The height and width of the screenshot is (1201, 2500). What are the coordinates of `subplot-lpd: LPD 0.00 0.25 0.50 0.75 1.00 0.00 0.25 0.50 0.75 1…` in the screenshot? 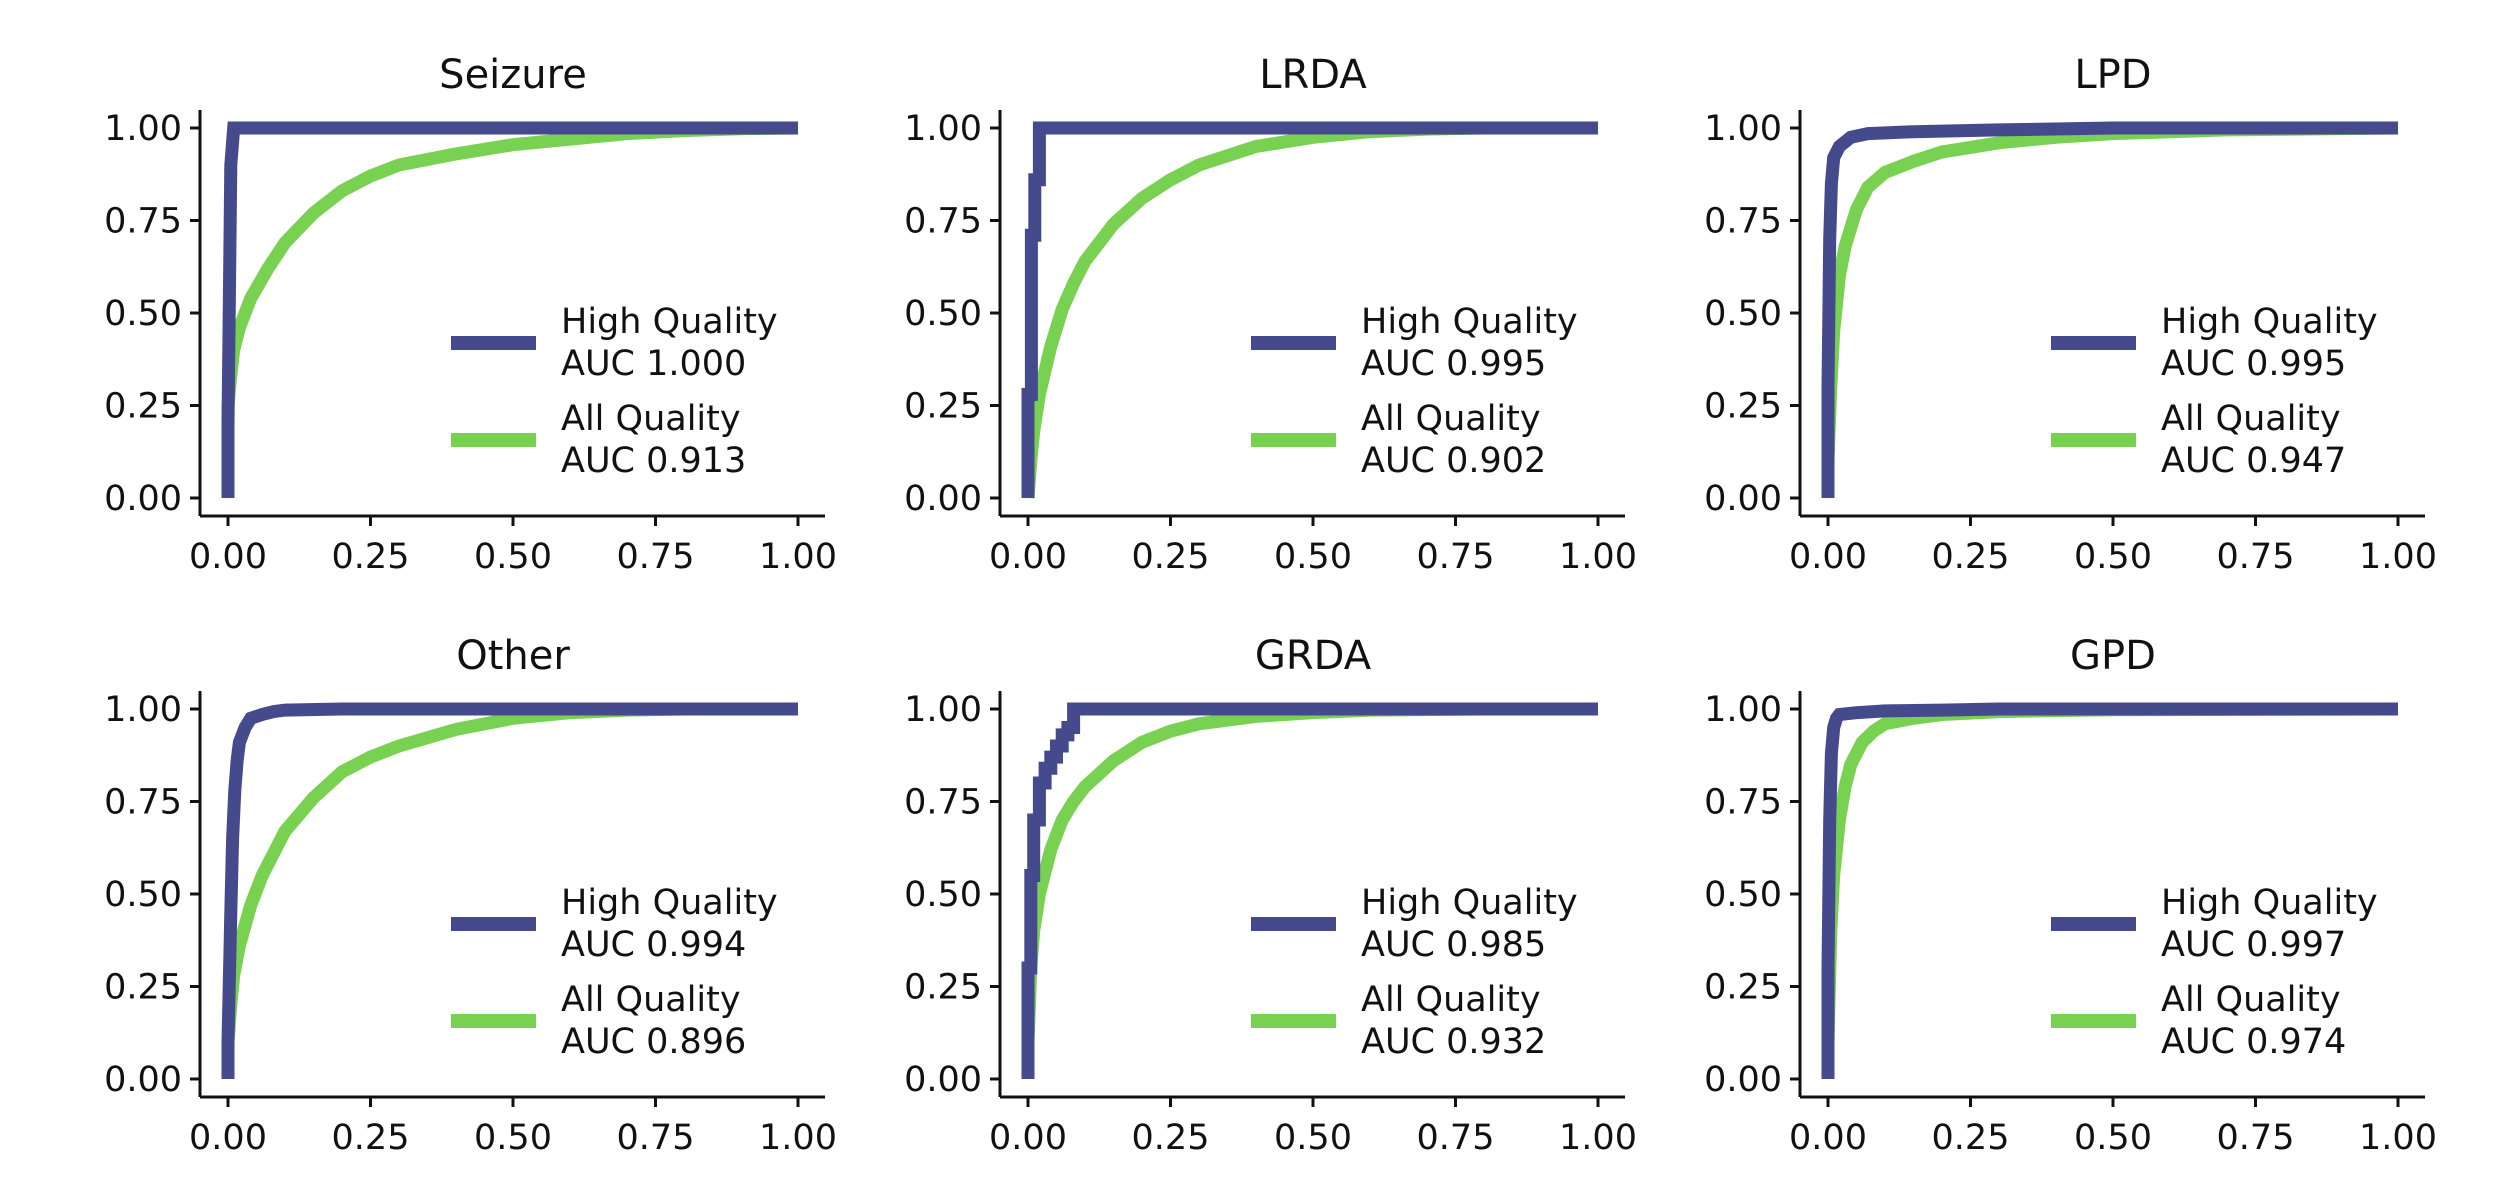 It's located at (2070, 314).